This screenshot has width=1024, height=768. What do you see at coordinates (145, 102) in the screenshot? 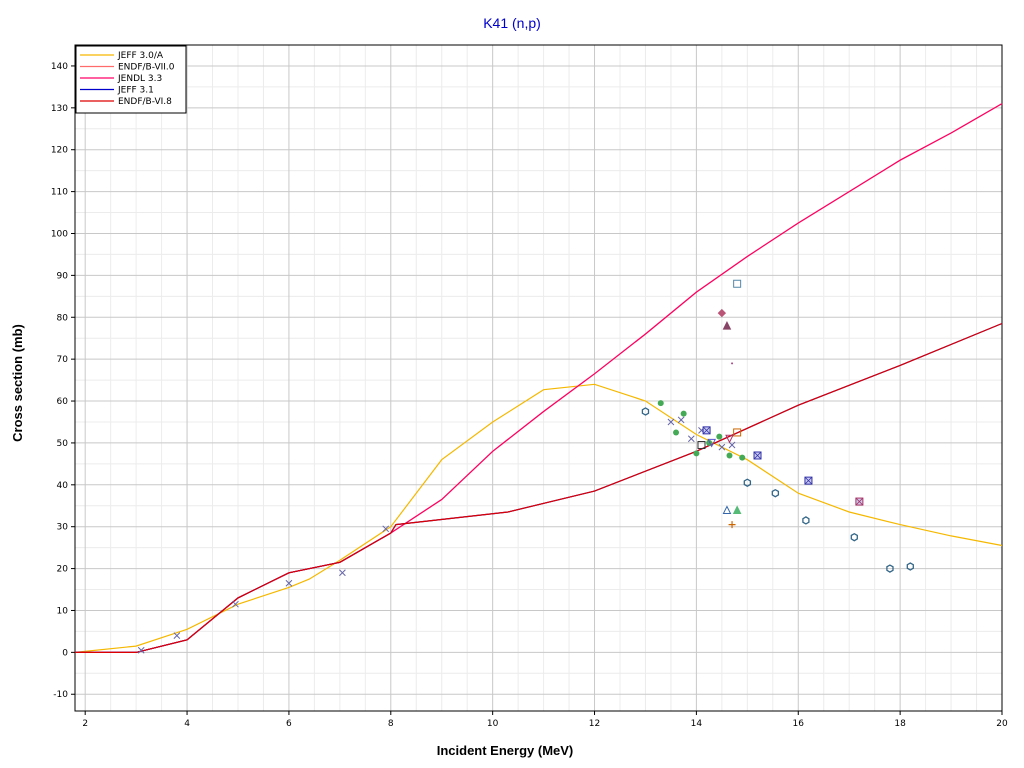
I see `legend-label: ENDF/B-VI.8` at bounding box center [145, 102].